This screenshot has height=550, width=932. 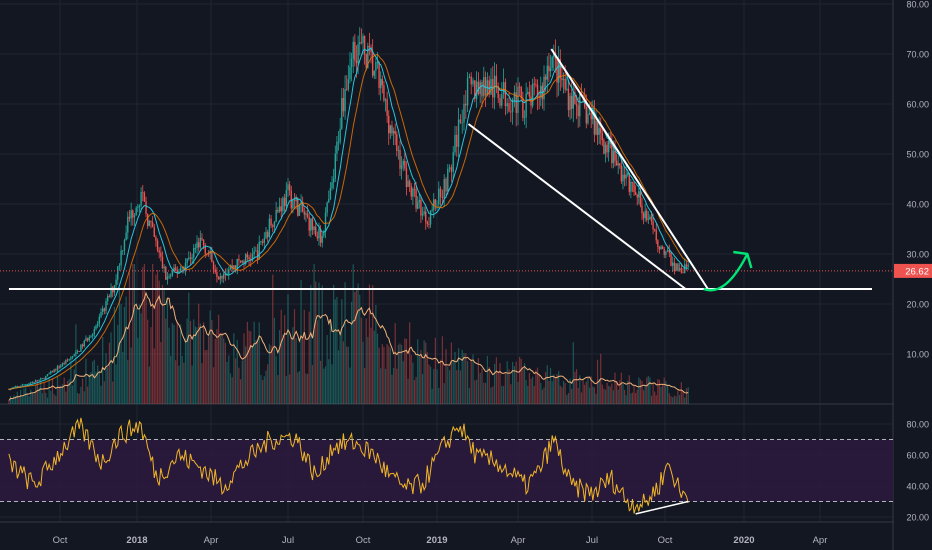 I want to click on trendline, so click(x=629, y=169).